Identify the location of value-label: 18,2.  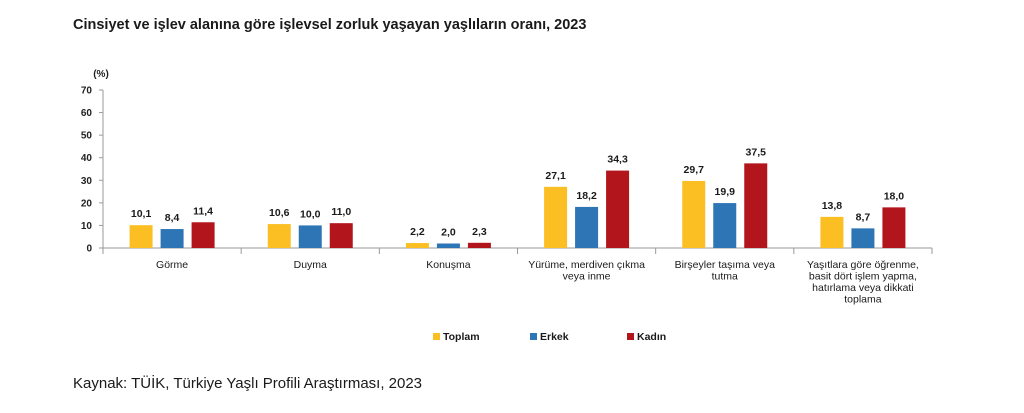
(586, 196).